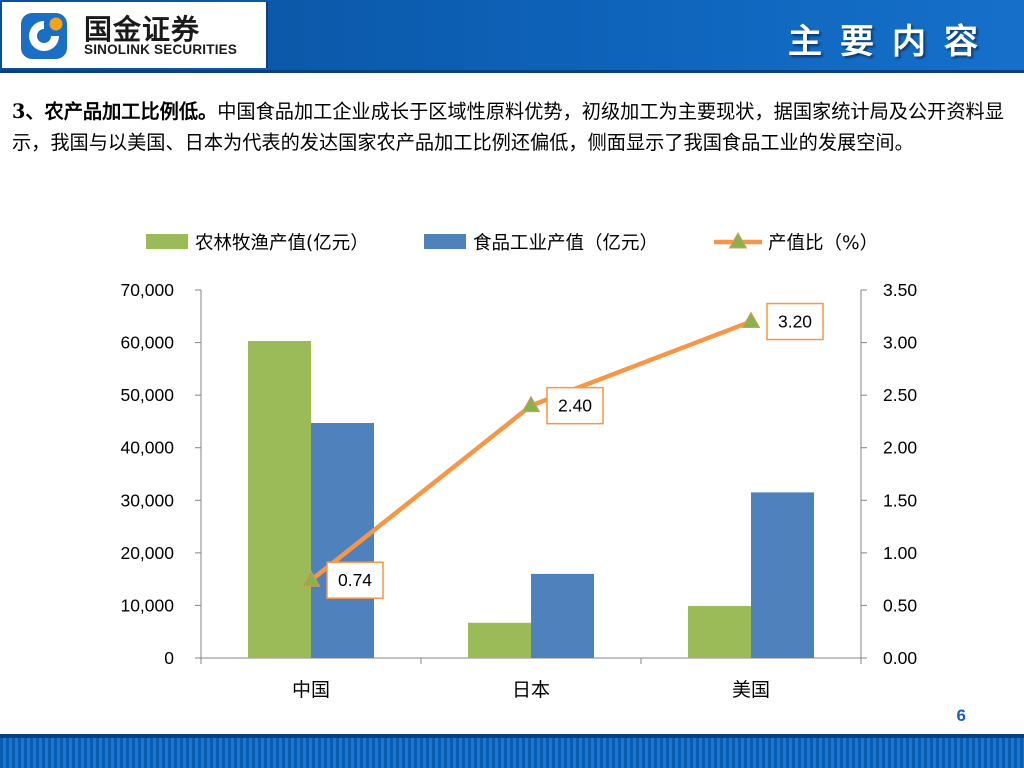 The width and height of the screenshot is (1024, 768). I want to click on footer-bar, so click(512, 753).